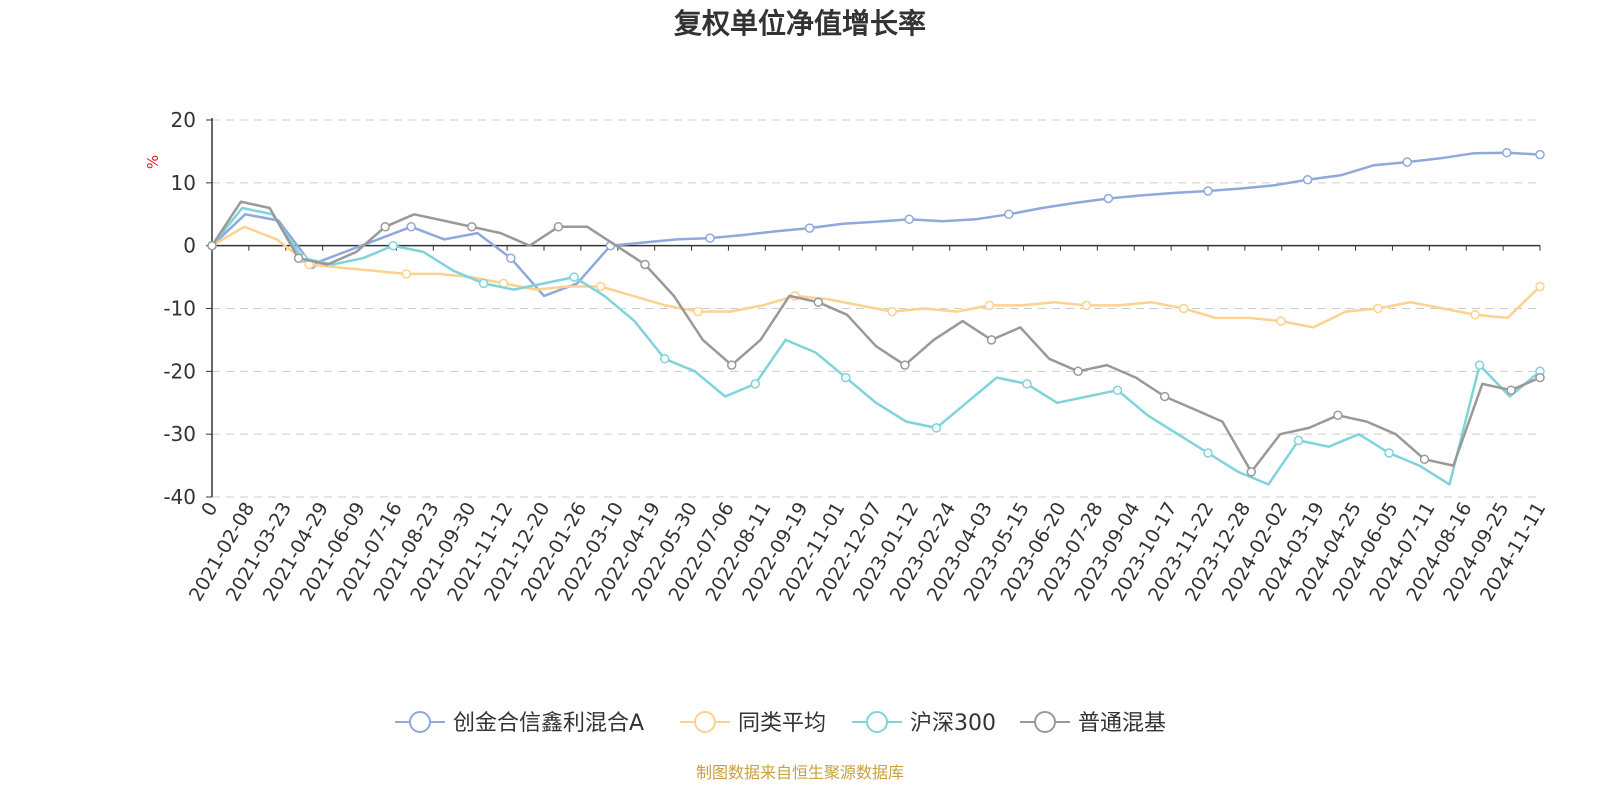 This screenshot has width=1600, height=800. I want to click on legend-label: 沪深300, so click(953, 723).